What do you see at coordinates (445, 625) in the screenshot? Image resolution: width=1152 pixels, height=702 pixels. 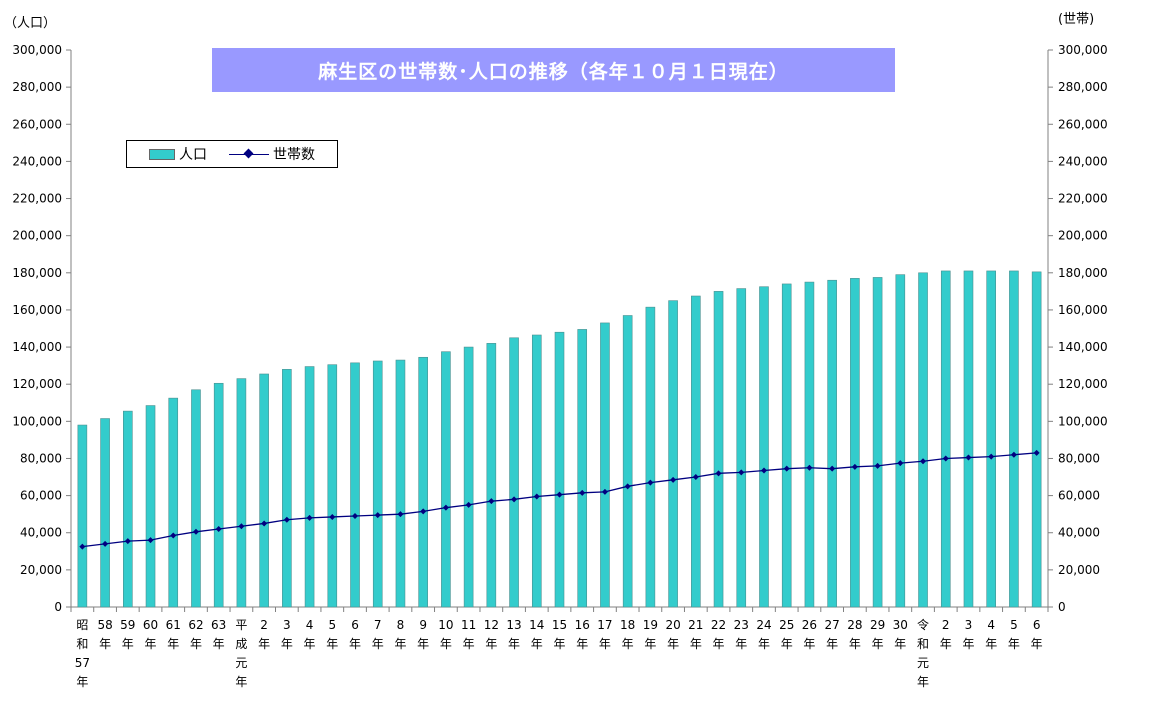 I see `x-tick-label: 10` at bounding box center [445, 625].